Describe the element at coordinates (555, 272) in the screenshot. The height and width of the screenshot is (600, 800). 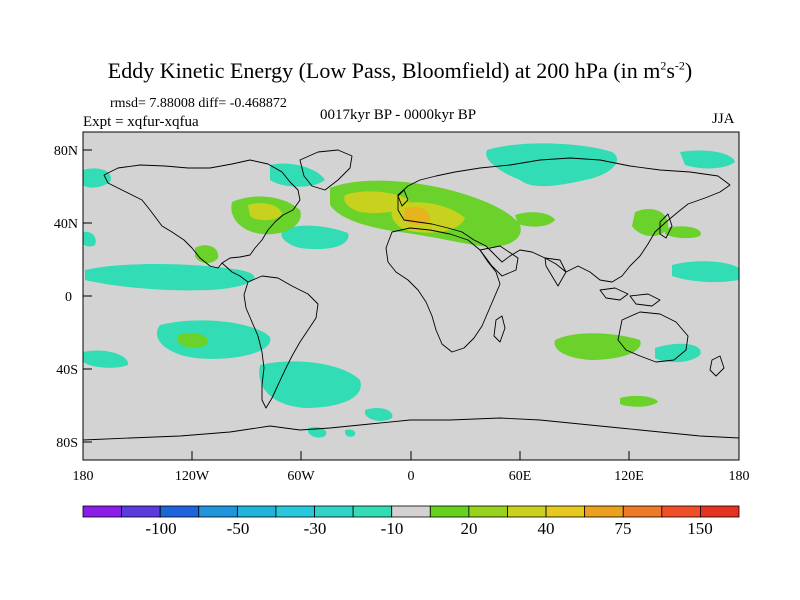
I see `landmass-india` at that location.